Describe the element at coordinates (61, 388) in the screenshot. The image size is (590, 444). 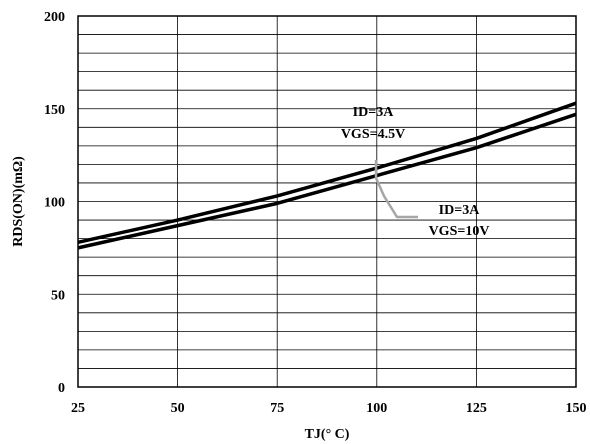
I see `y-tick-label: 0` at that location.